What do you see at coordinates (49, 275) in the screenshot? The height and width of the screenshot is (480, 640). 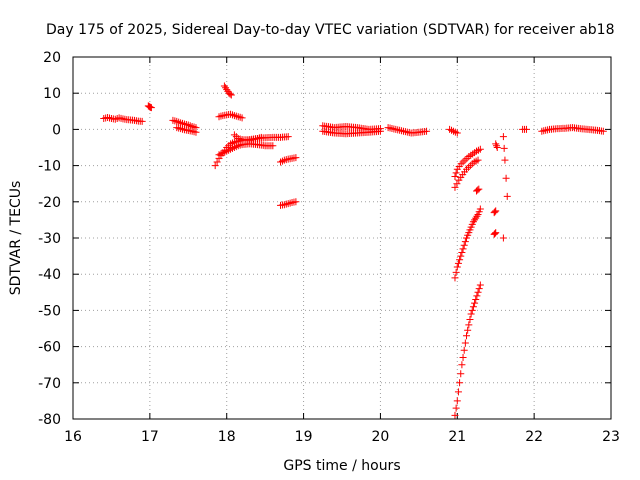 I see `y-tick-label: -40` at bounding box center [49, 275].